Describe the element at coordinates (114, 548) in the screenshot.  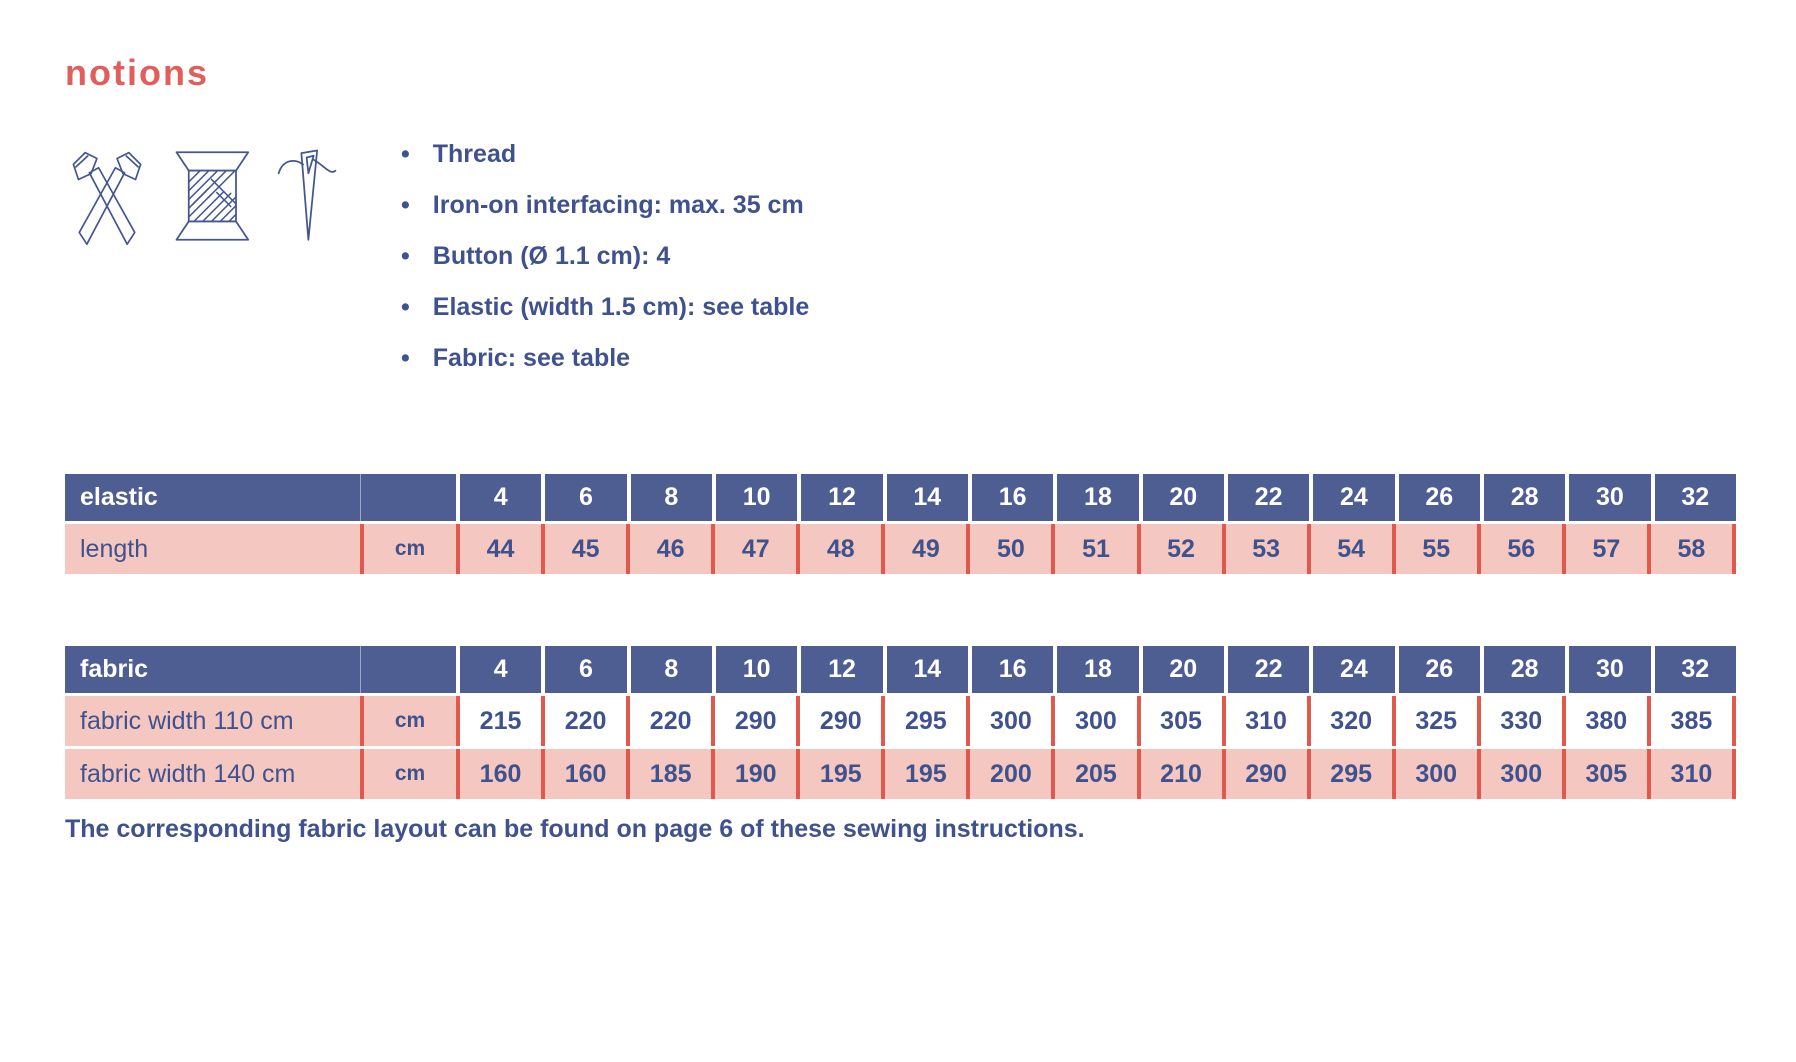
I see `row-label-cell: length` at that location.